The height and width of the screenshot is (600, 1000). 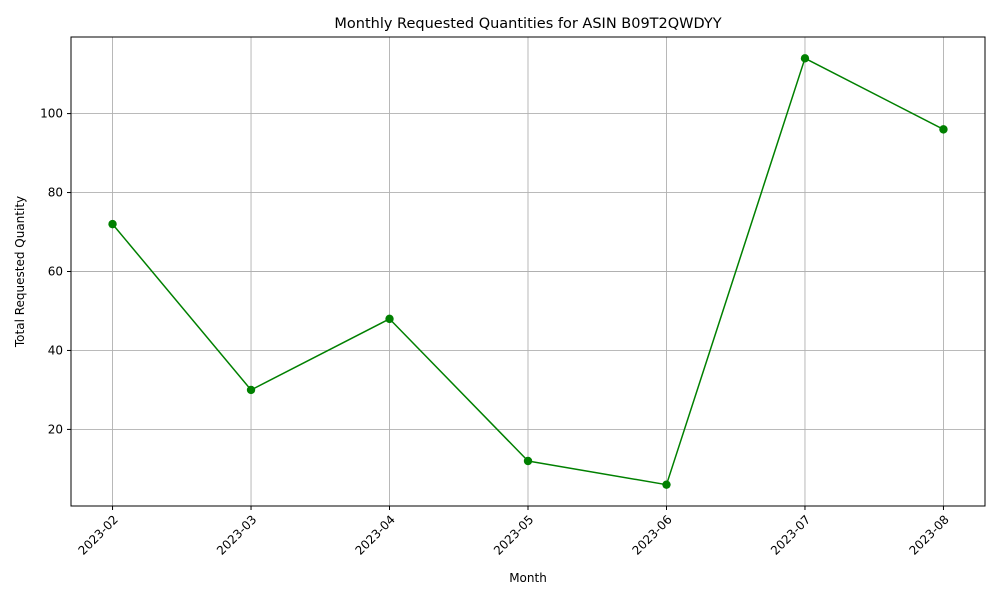 I want to click on y-tick-label: 20, so click(x=55, y=429).